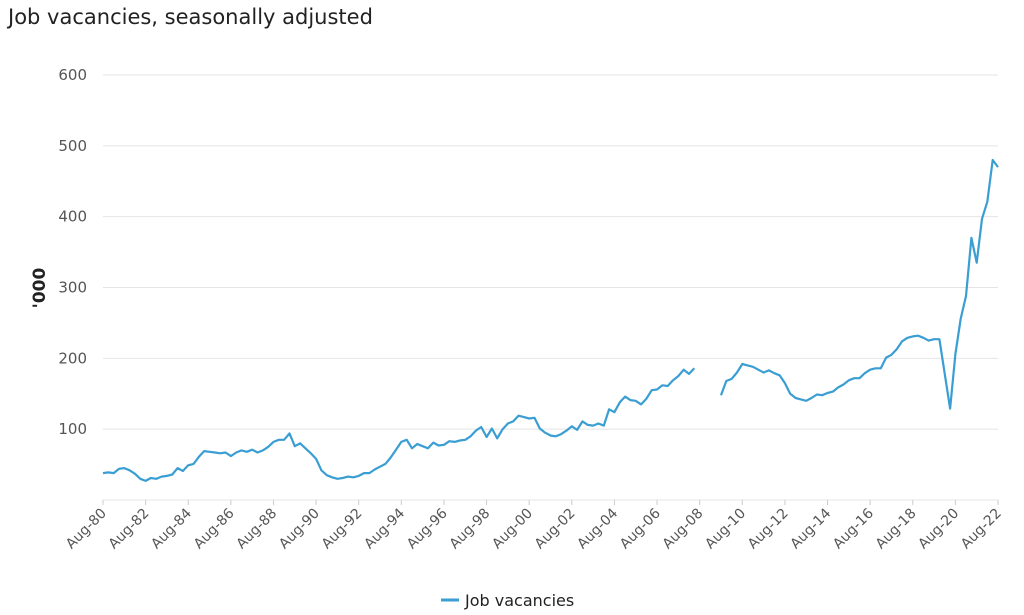  Describe the element at coordinates (40, 287) in the screenshot. I see `y-axis-label: '000` at that location.